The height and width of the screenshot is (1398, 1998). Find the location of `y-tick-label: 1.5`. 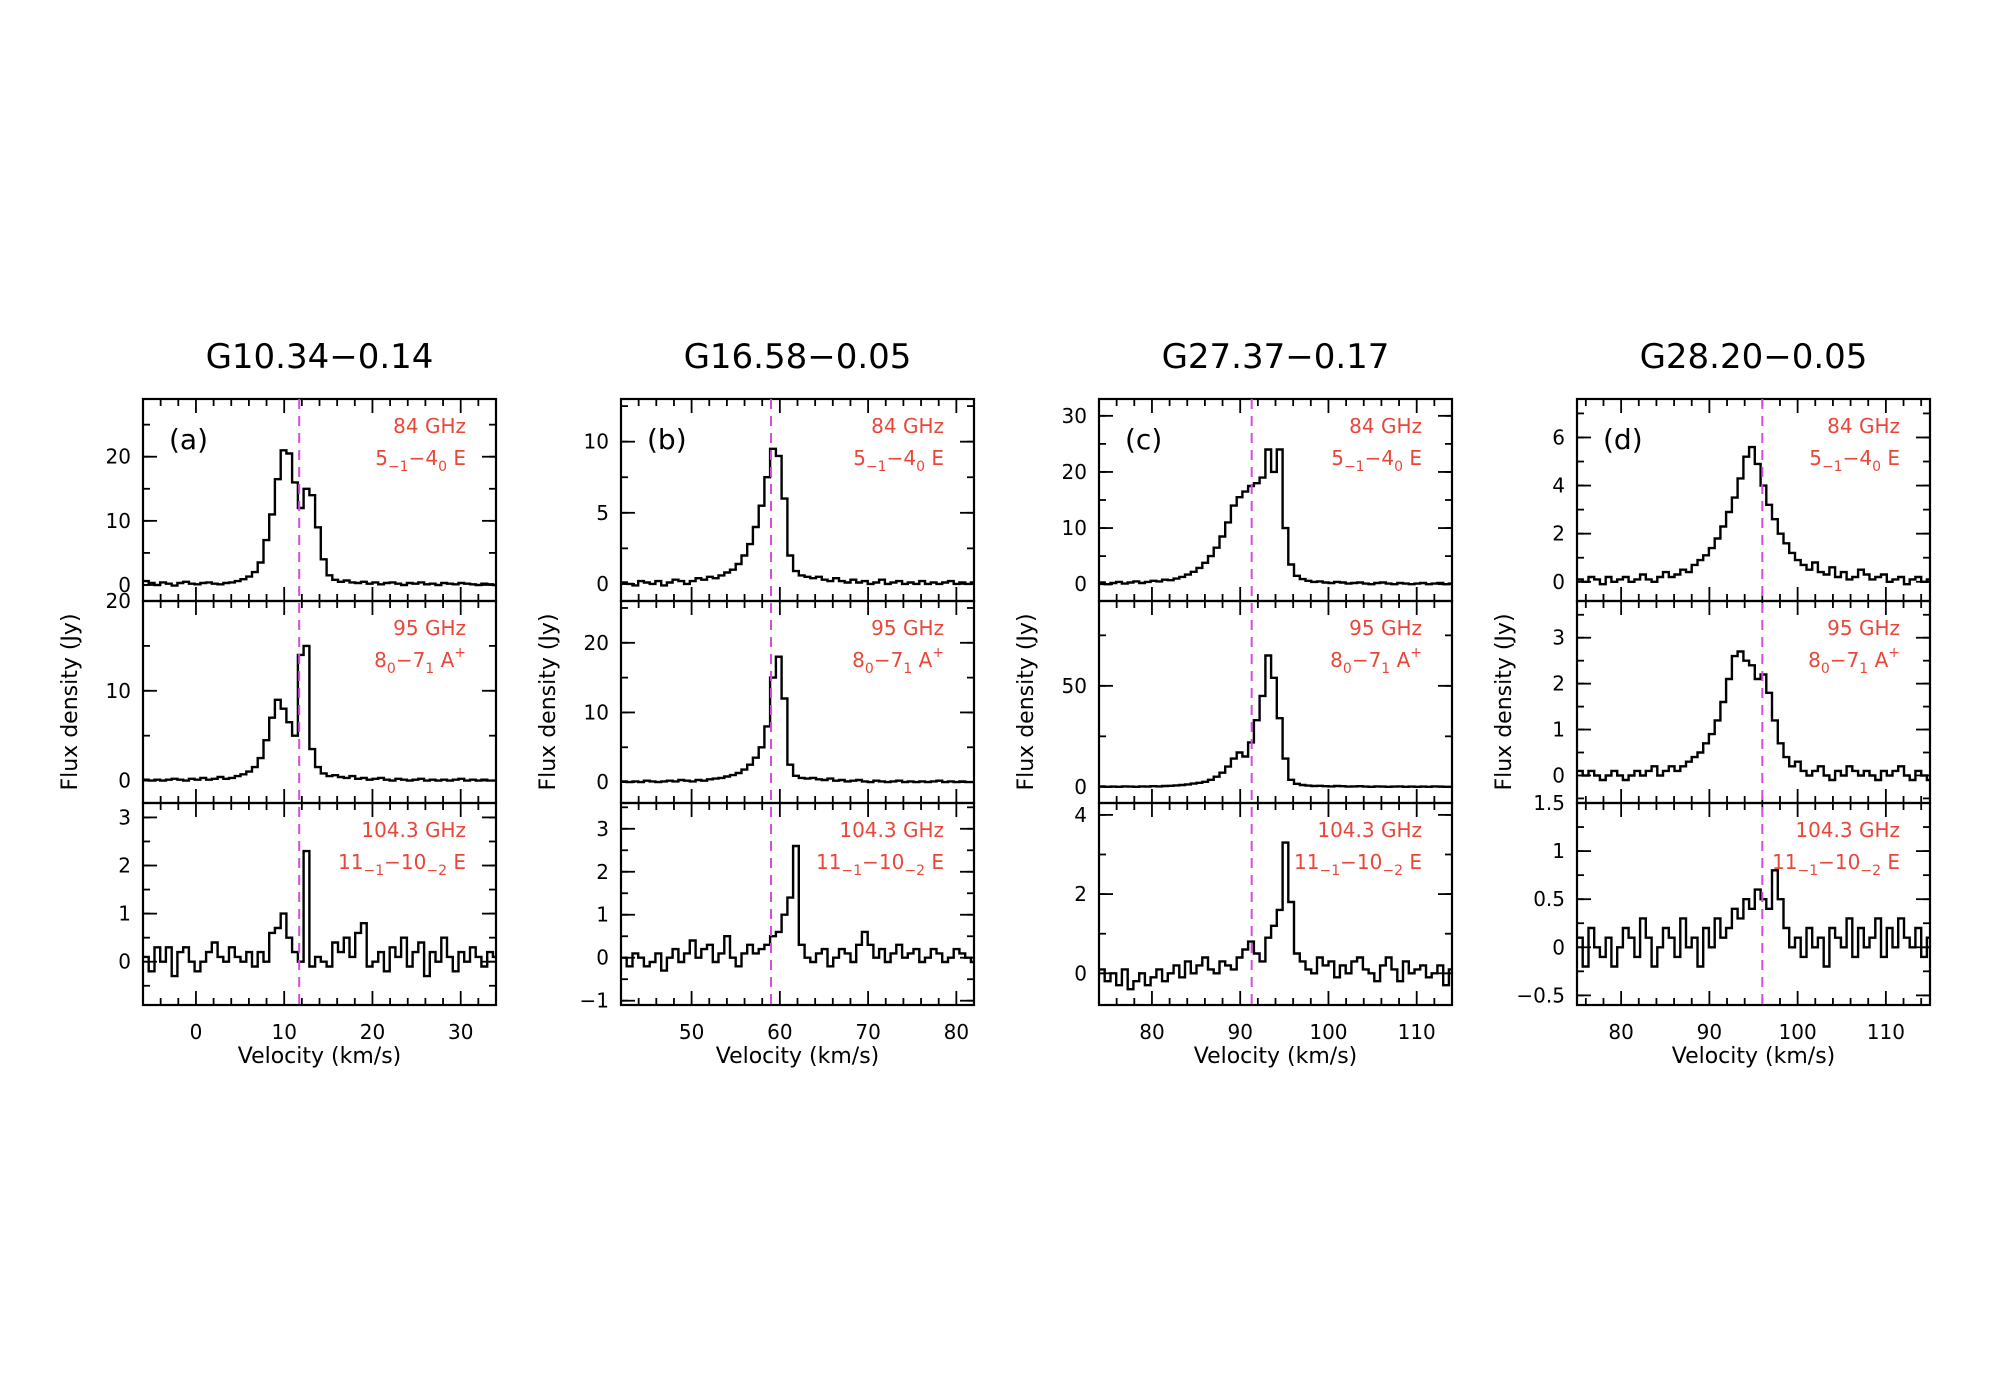

y-tick-label: 1.5 is located at coordinates (1549, 803).